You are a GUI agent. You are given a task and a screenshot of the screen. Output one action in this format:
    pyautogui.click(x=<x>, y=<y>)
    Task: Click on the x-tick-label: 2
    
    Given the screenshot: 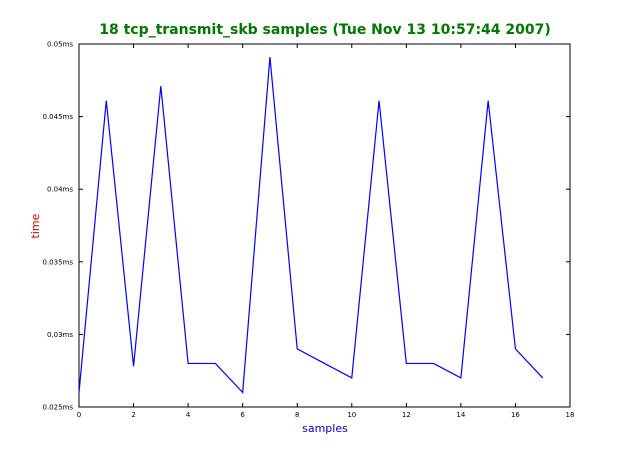 What is the action you would take?
    pyautogui.click(x=133, y=415)
    